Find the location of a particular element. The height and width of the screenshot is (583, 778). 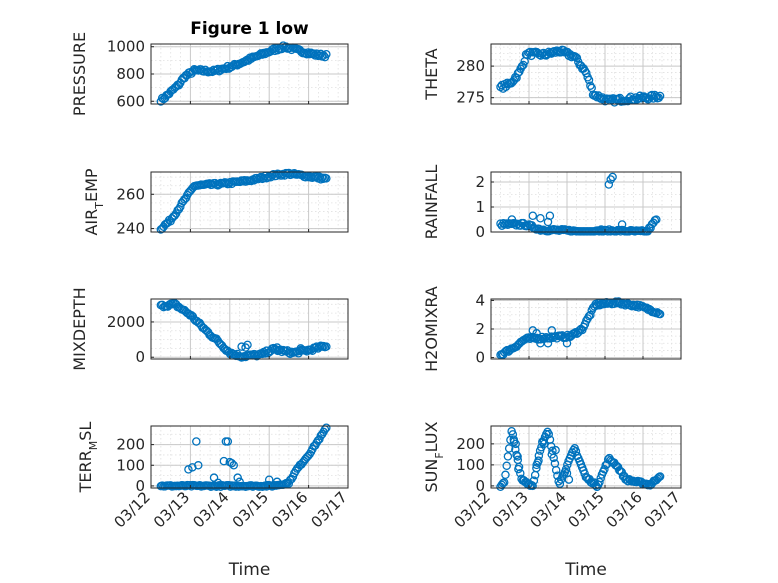

y-tick-label: 1000 is located at coordinates (126, 47).